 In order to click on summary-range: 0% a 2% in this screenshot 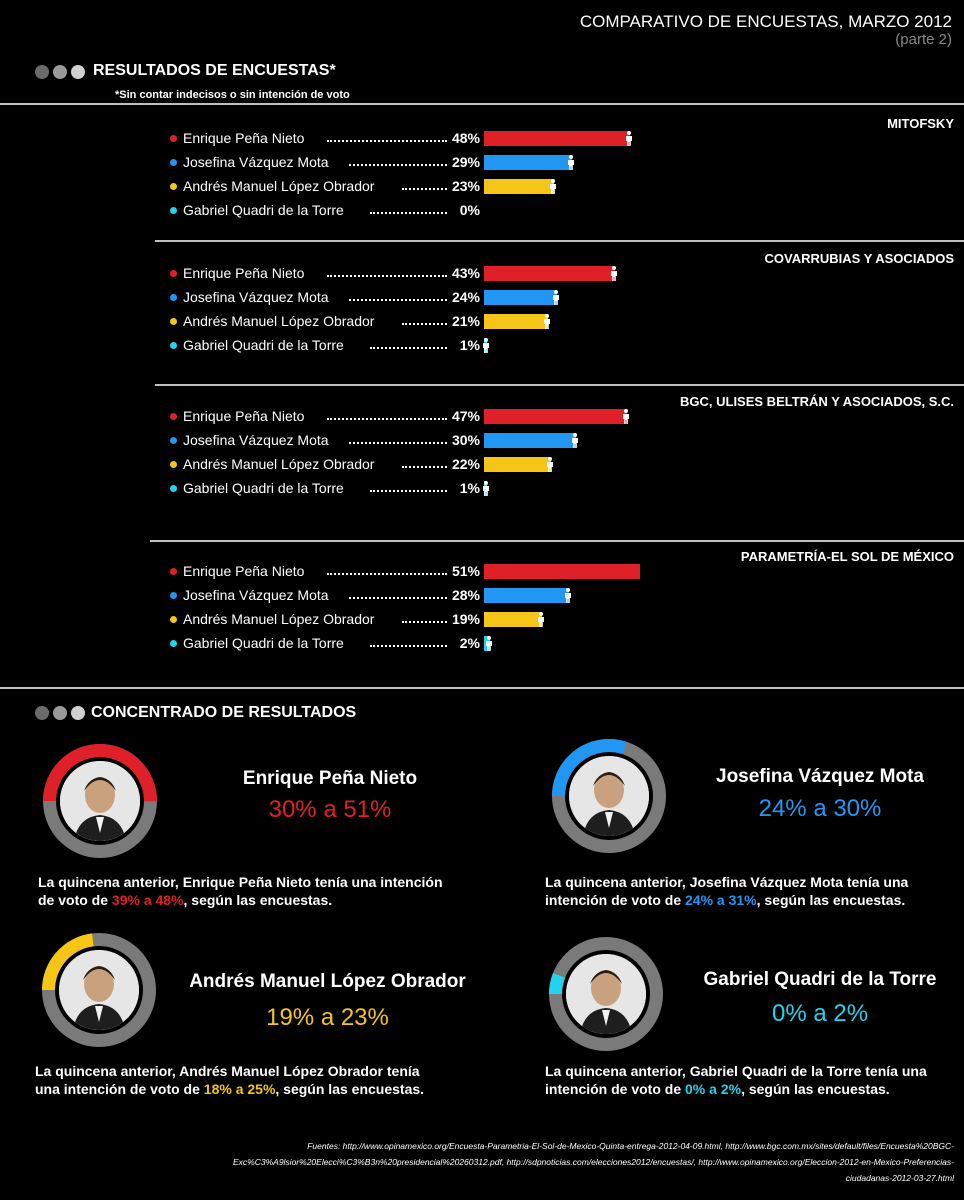, I will do `click(820, 1013)`.